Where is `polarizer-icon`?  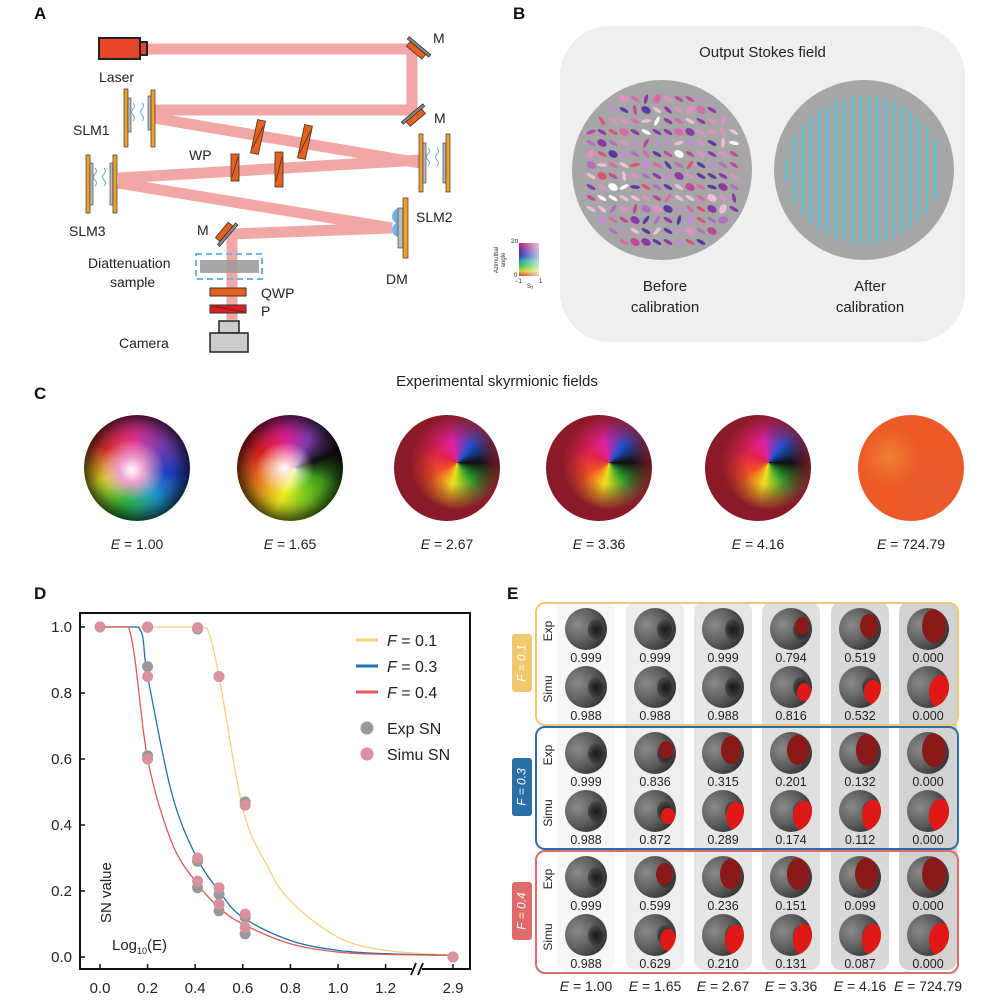 polarizer-icon is located at coordinates (228, 309).